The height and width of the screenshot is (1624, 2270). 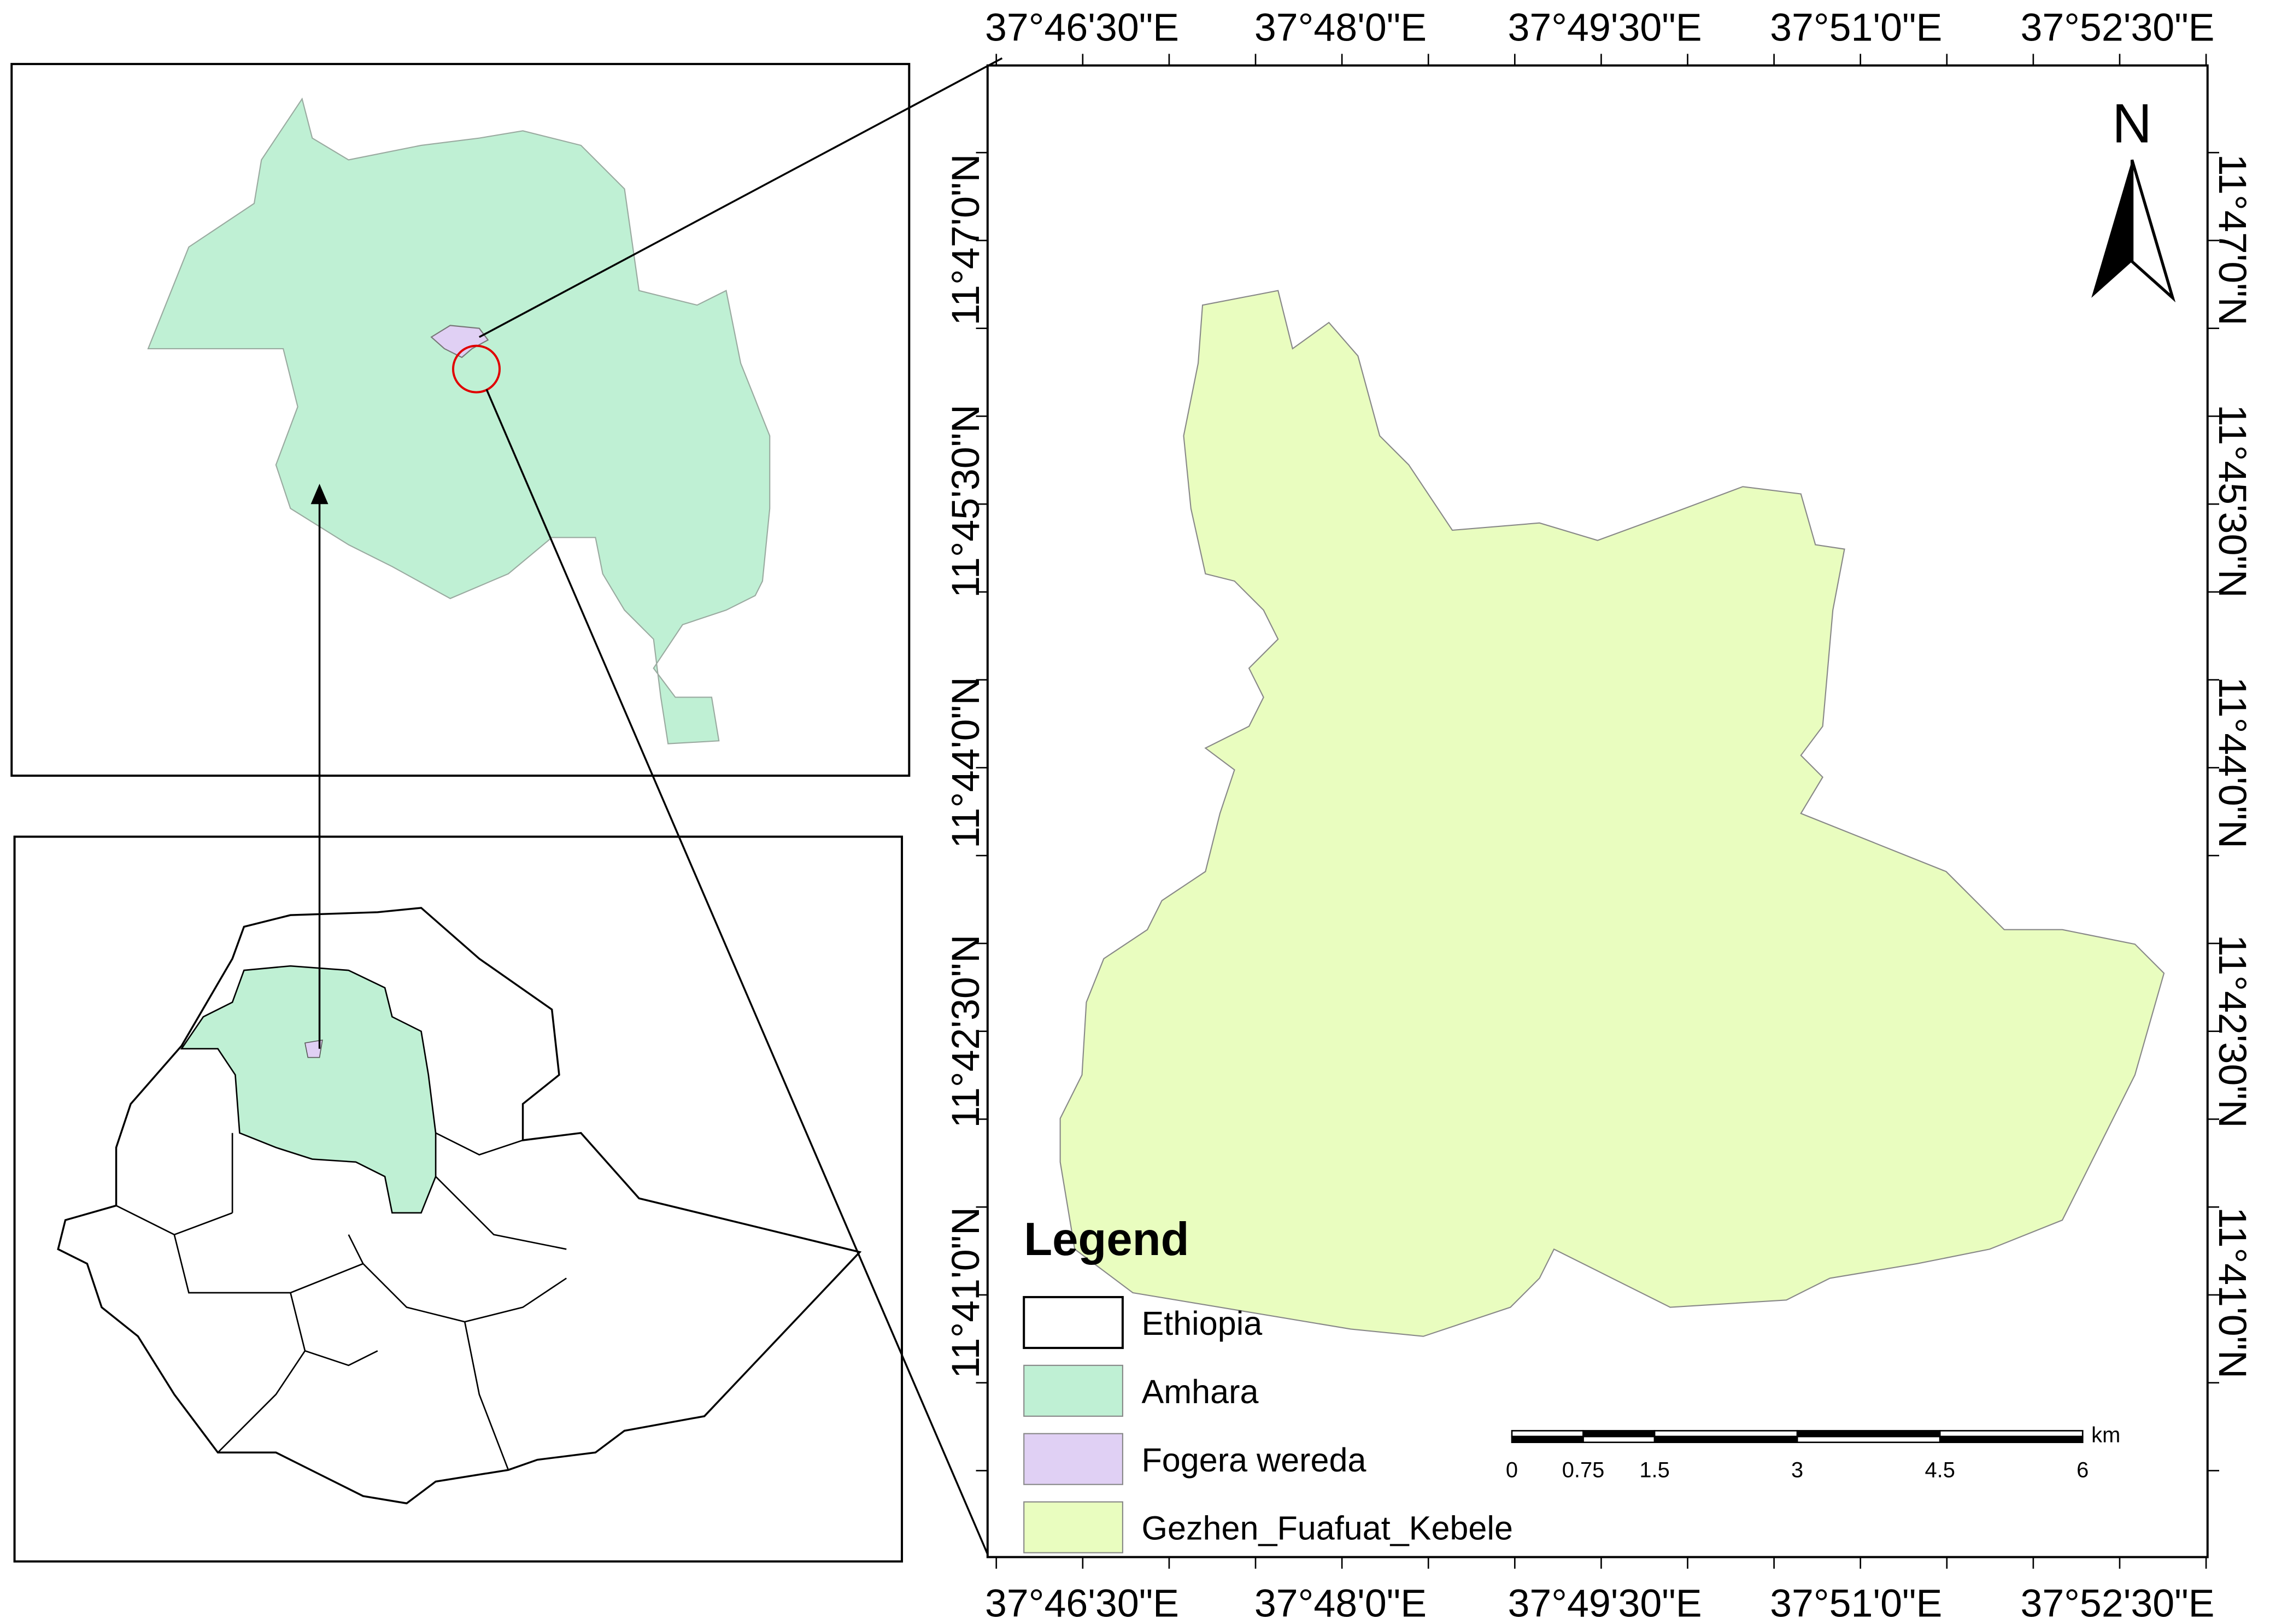 I want to click on legend-title: Legend, so click(x=1106, y=1239).